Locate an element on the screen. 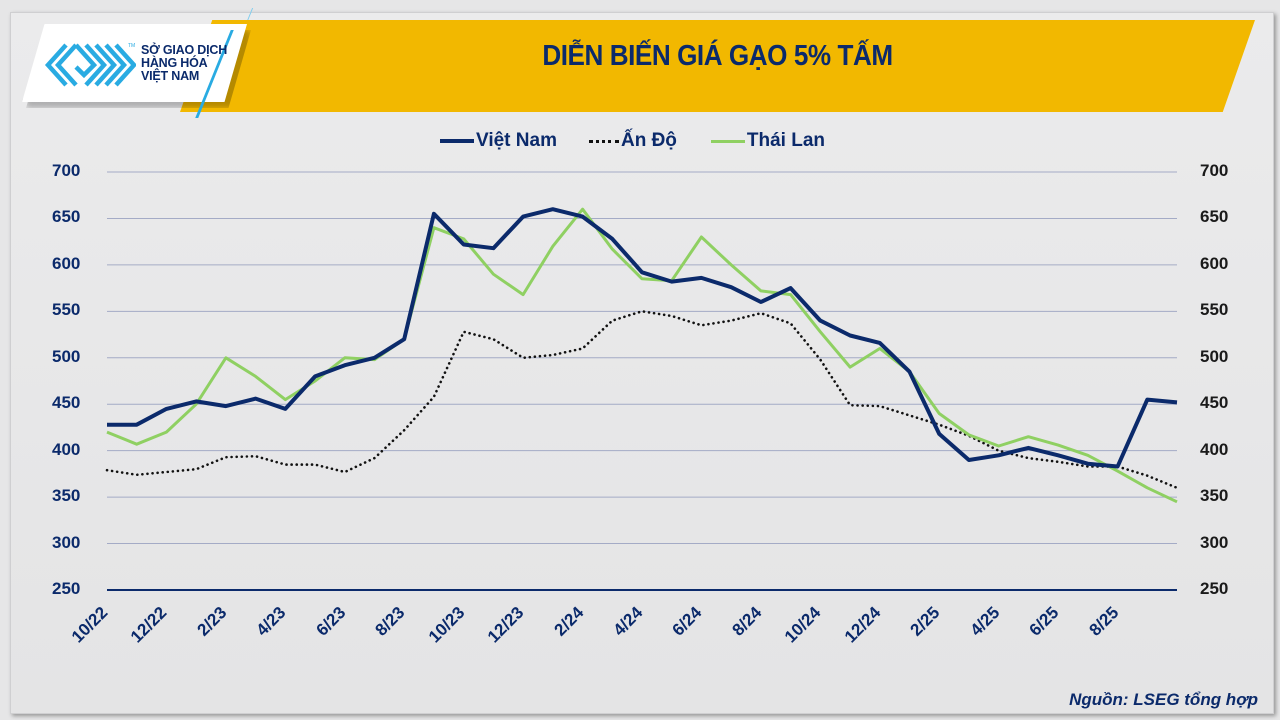 The image size is (1280, 720). chart-legend: Việt Nam Ấn Độ Thái Lan is located at coordinates (632, 141).